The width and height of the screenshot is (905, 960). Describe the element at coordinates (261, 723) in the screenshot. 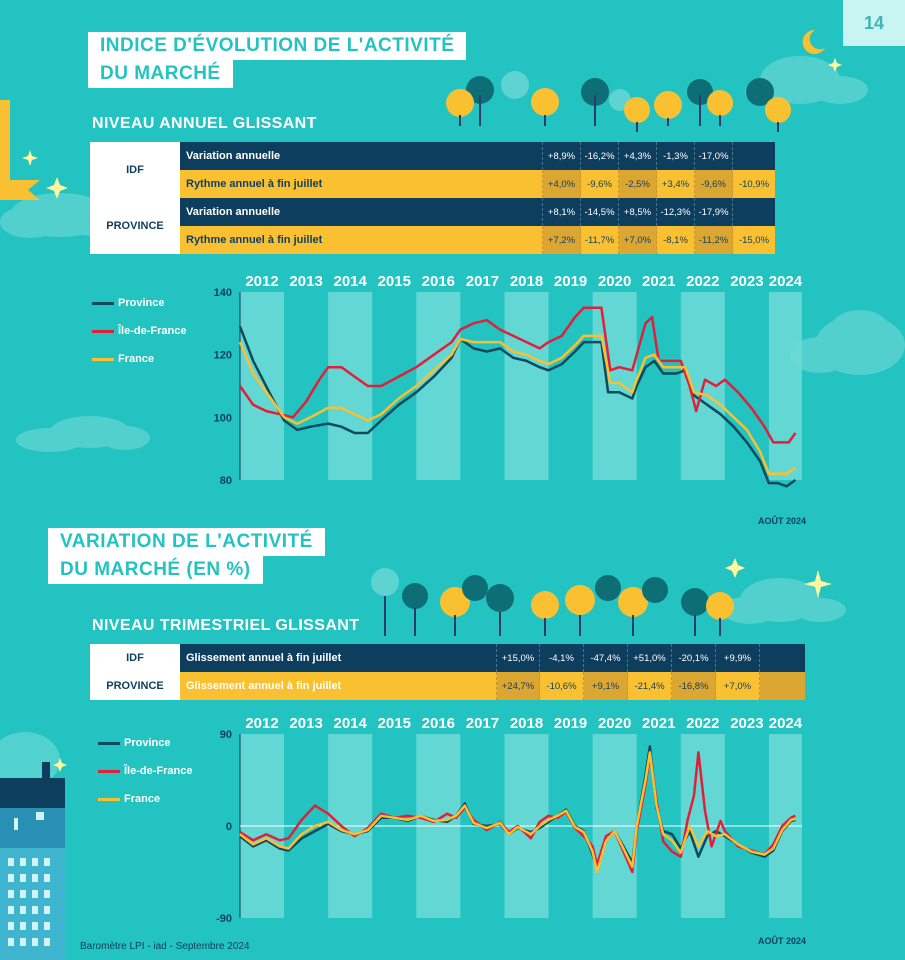

I see `year-tick-label: 2012` at that location.